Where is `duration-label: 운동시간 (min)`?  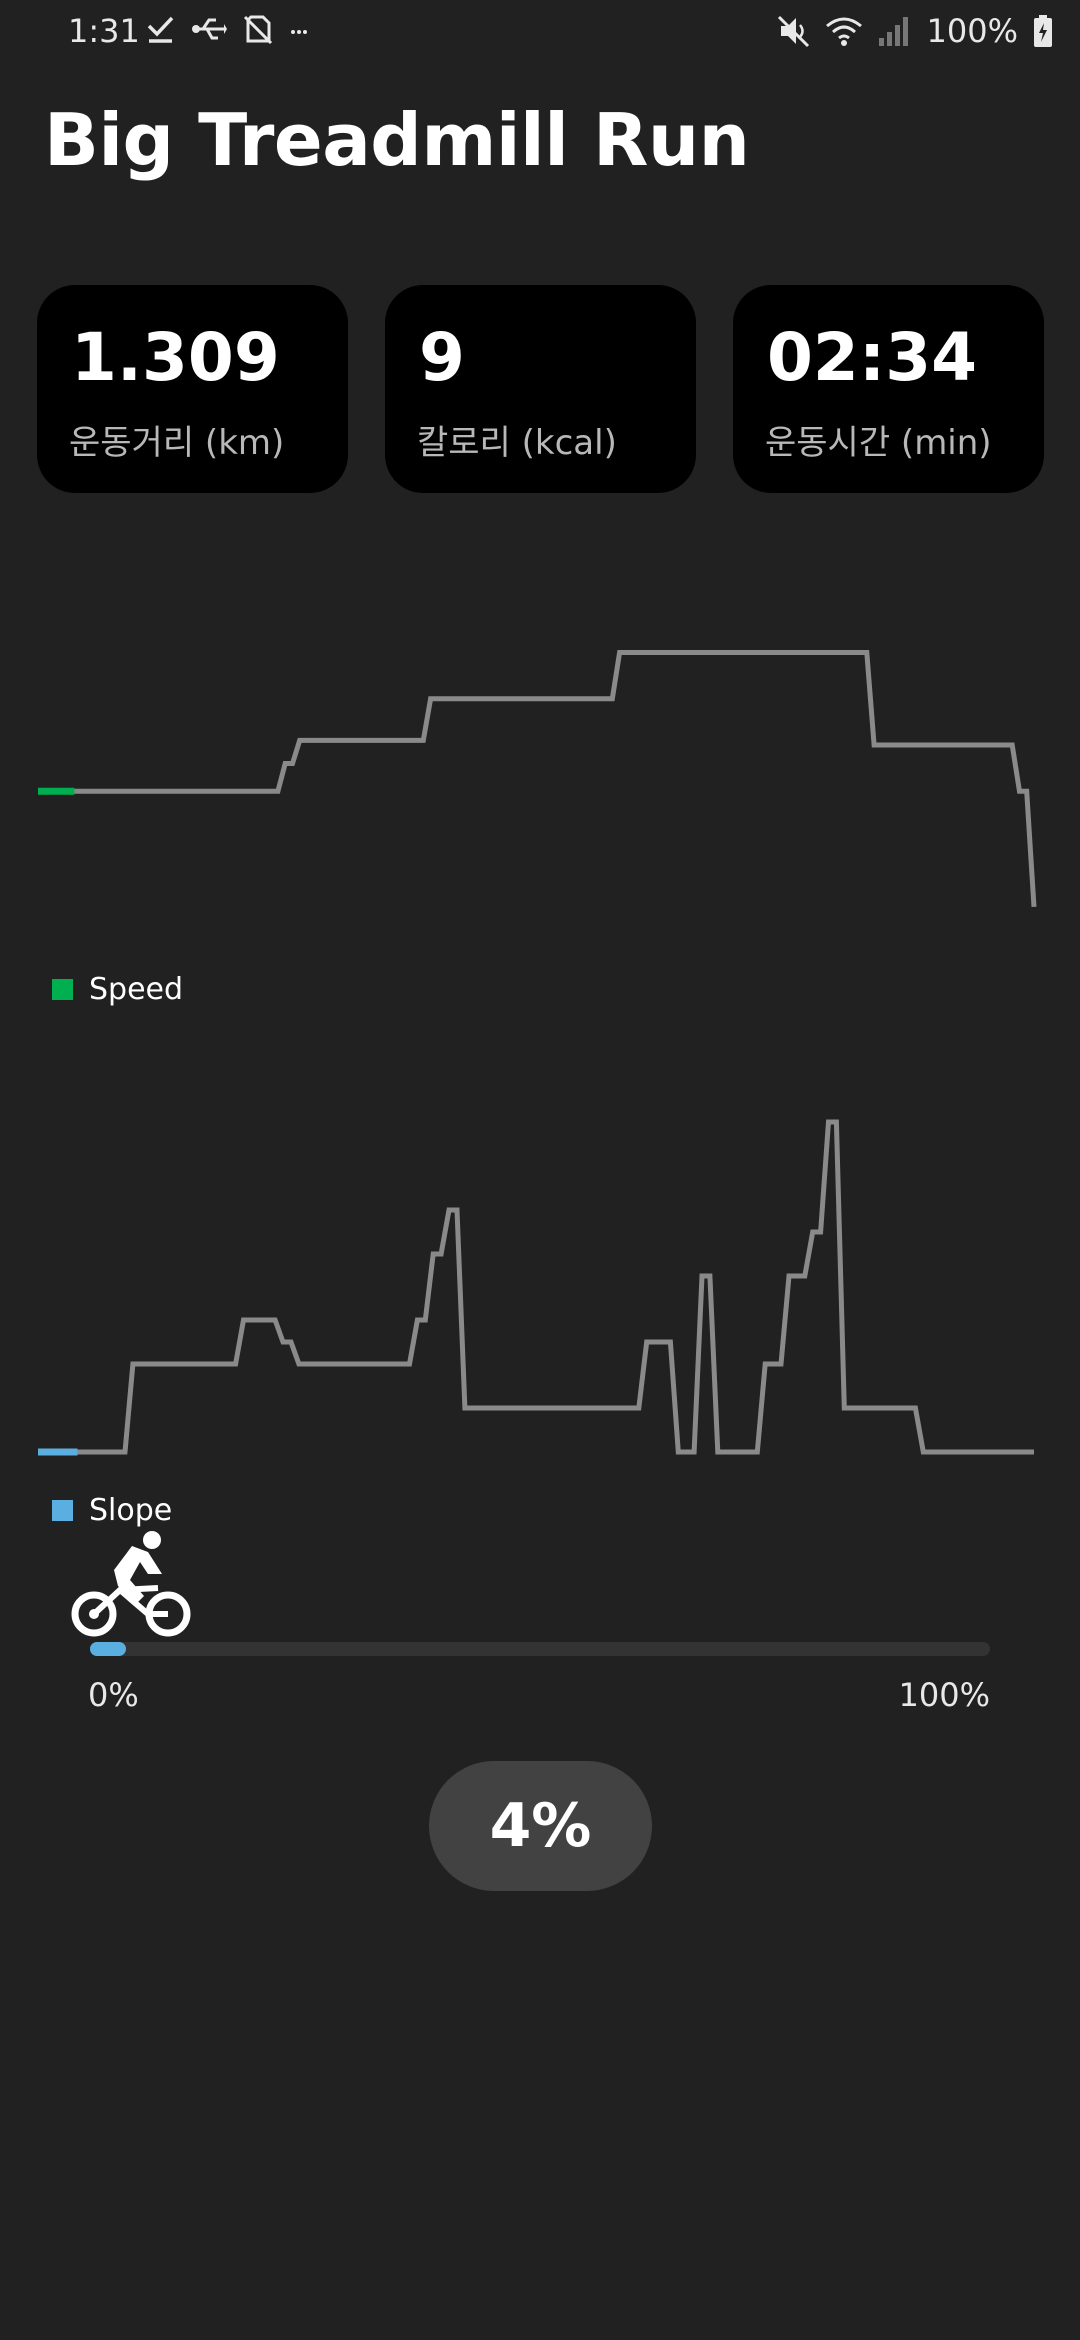
duration-label: 운동시간 (min) is located at coordinates (878, 443).